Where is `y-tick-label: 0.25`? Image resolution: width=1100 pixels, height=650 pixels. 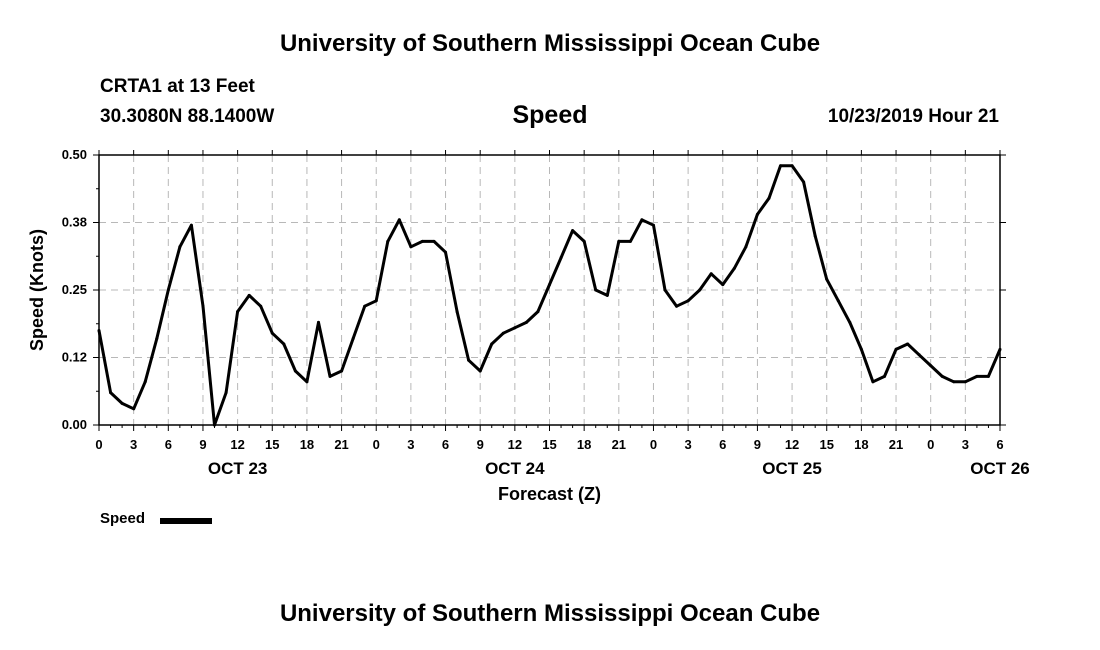
y-tick-label: 0.25 is located at coordinates (74, 289).